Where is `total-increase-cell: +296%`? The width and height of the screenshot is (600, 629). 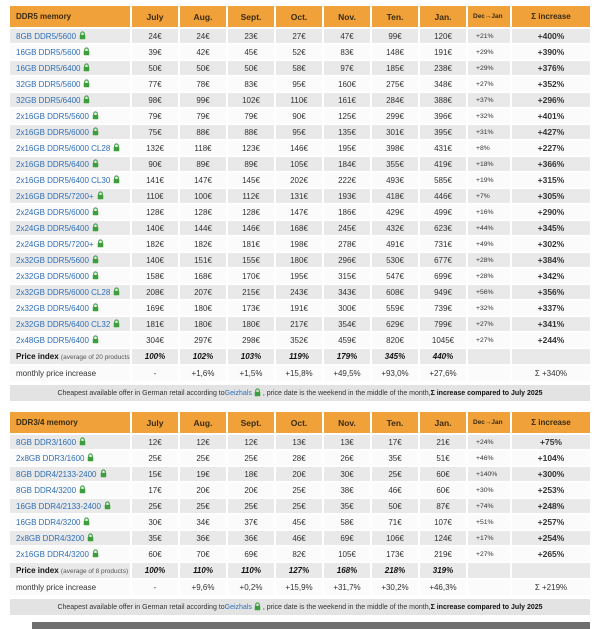
total-increase-cell: +296% is located at coordinates (551, 100).